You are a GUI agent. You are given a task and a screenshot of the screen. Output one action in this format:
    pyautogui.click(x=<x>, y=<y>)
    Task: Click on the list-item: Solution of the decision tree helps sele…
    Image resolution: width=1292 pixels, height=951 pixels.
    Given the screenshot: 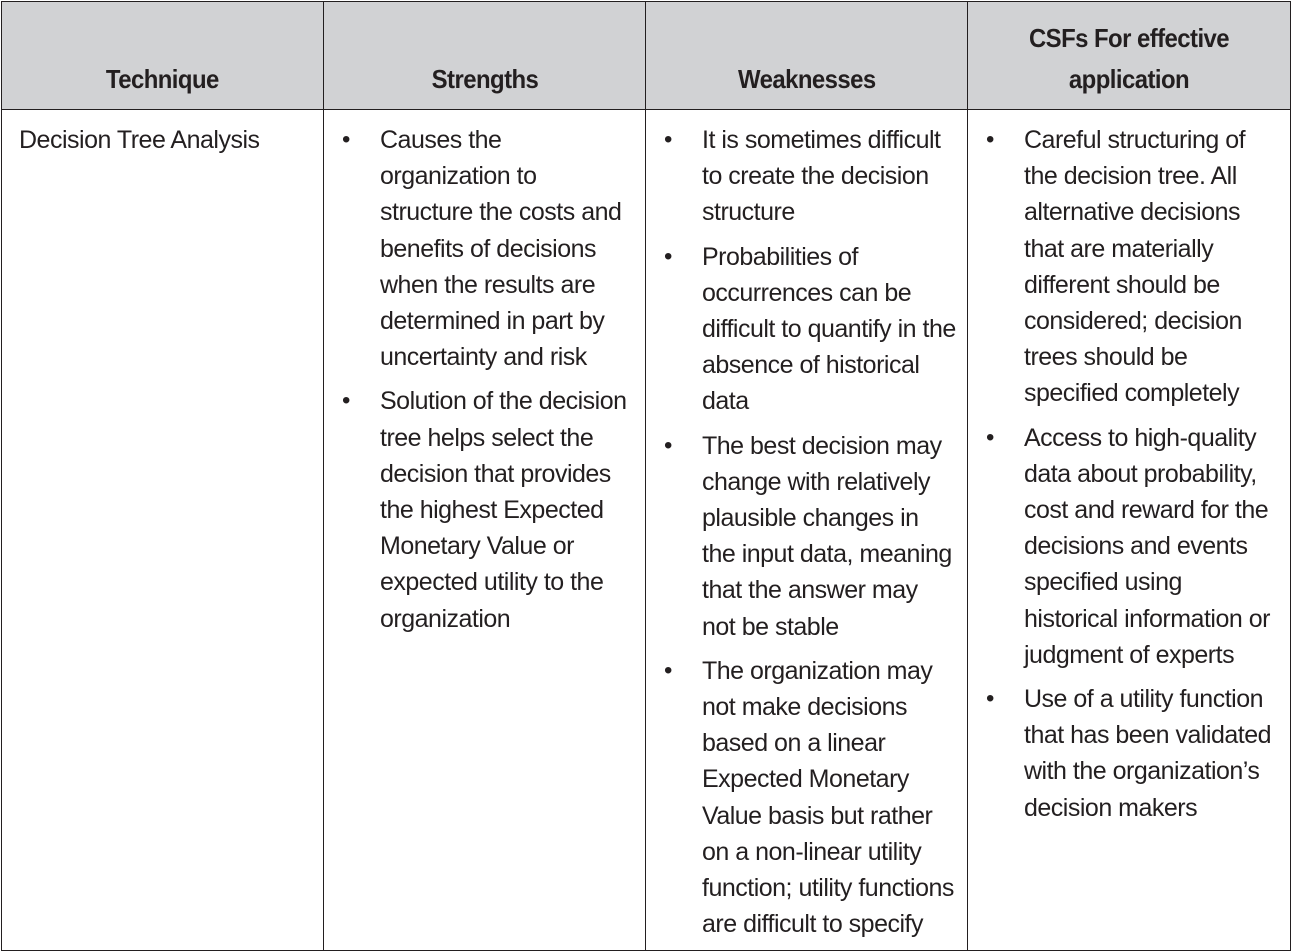 What is the action you would take?
    pyautogui.click(x=487, y=509)
    